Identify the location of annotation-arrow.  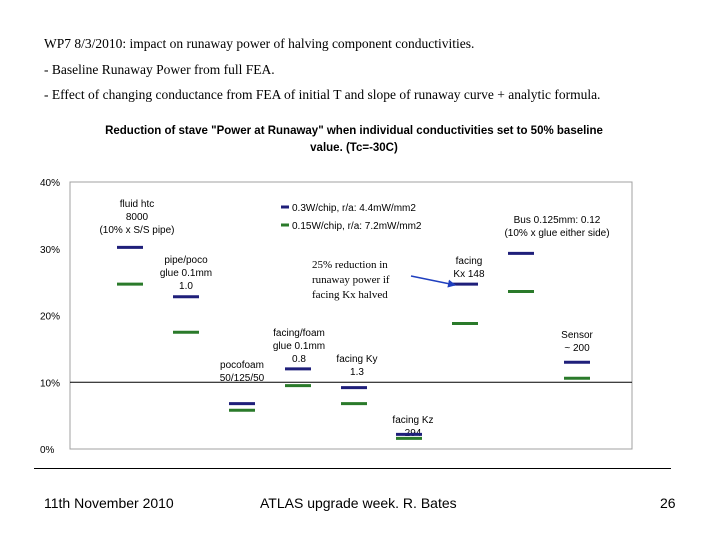
(433, 281).